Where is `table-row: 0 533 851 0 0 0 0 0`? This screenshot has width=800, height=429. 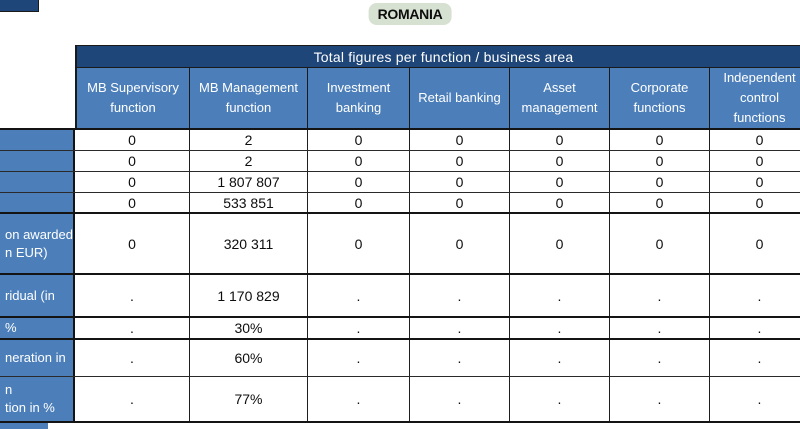 table-row: 0 533 851 0 0 0 0 0 is located at coordinates (400, 203).